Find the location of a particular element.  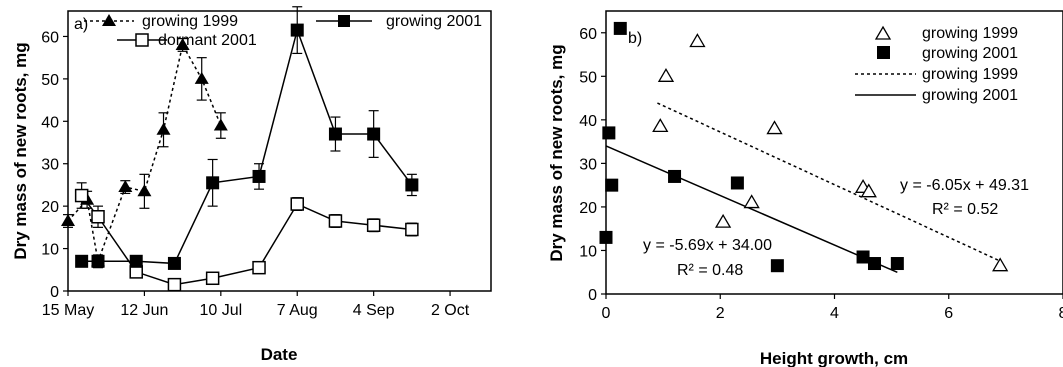

panel-a-label: a) is located at coordinates (81, 24).